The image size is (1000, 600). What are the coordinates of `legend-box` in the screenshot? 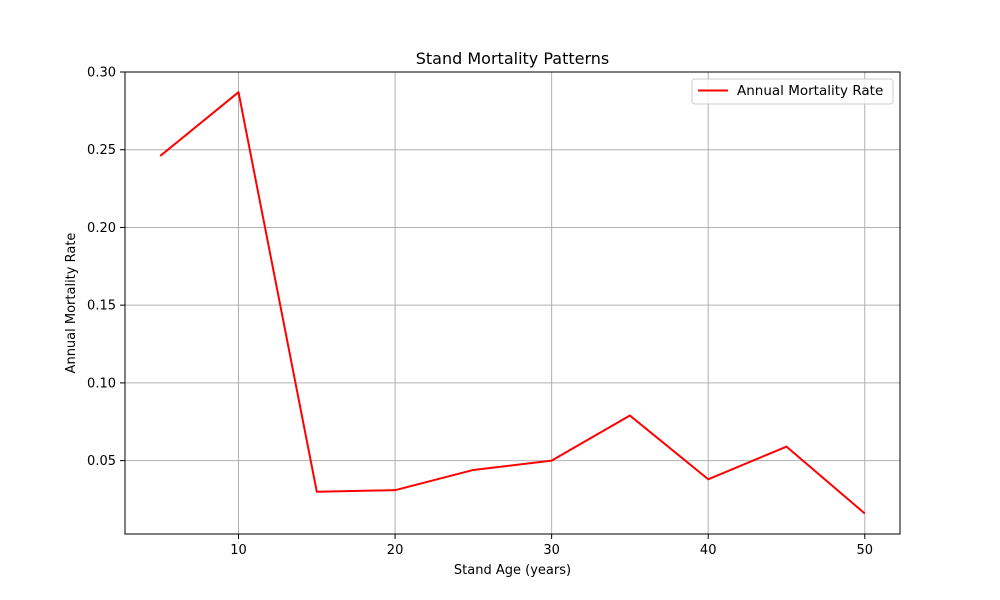 It's located at (792, 91).